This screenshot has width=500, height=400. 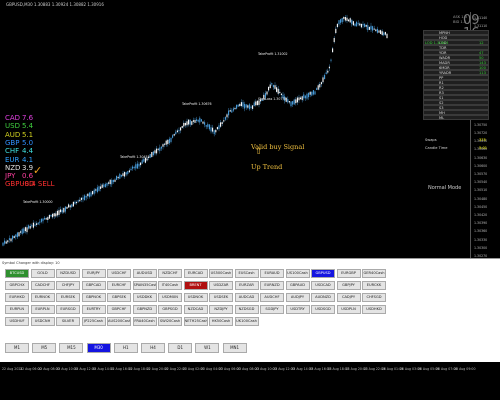 What do you see at coordinates (71, 348) in the screenshot?
I see `timeframe-button: M15` at bounding box center [71, 348].